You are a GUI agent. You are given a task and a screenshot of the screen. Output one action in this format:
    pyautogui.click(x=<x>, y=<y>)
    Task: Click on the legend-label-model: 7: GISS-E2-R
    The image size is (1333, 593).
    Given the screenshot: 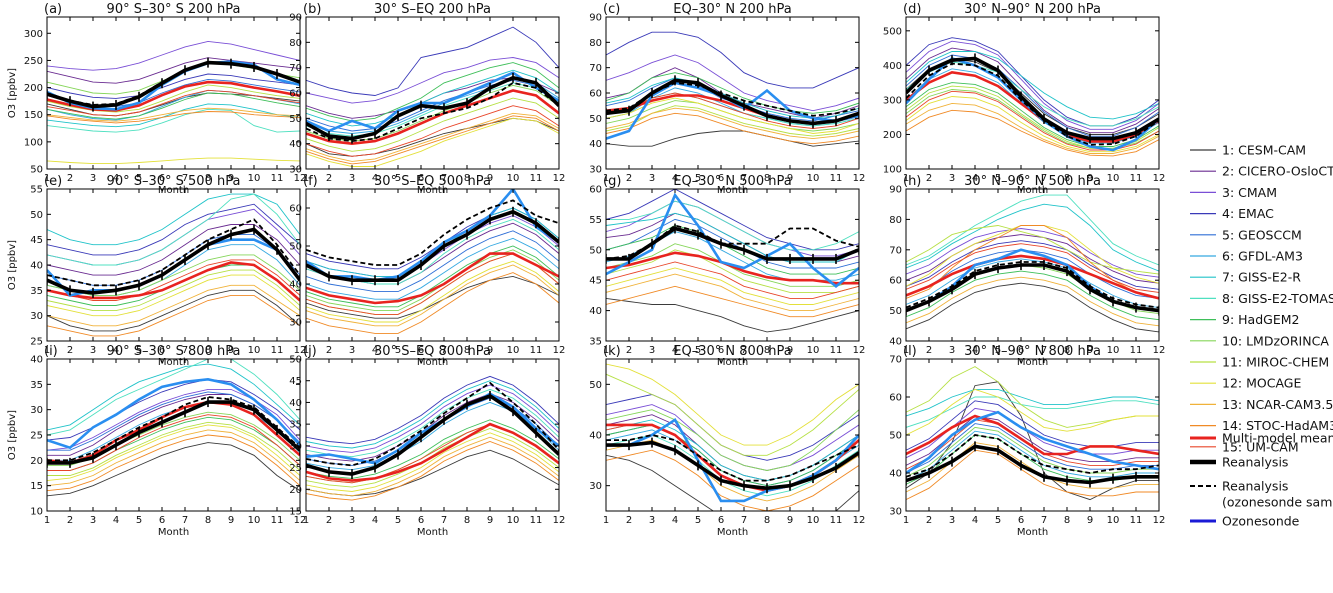 What is the action you would take?
    pyautogui.click(x=1261, y=277)
    